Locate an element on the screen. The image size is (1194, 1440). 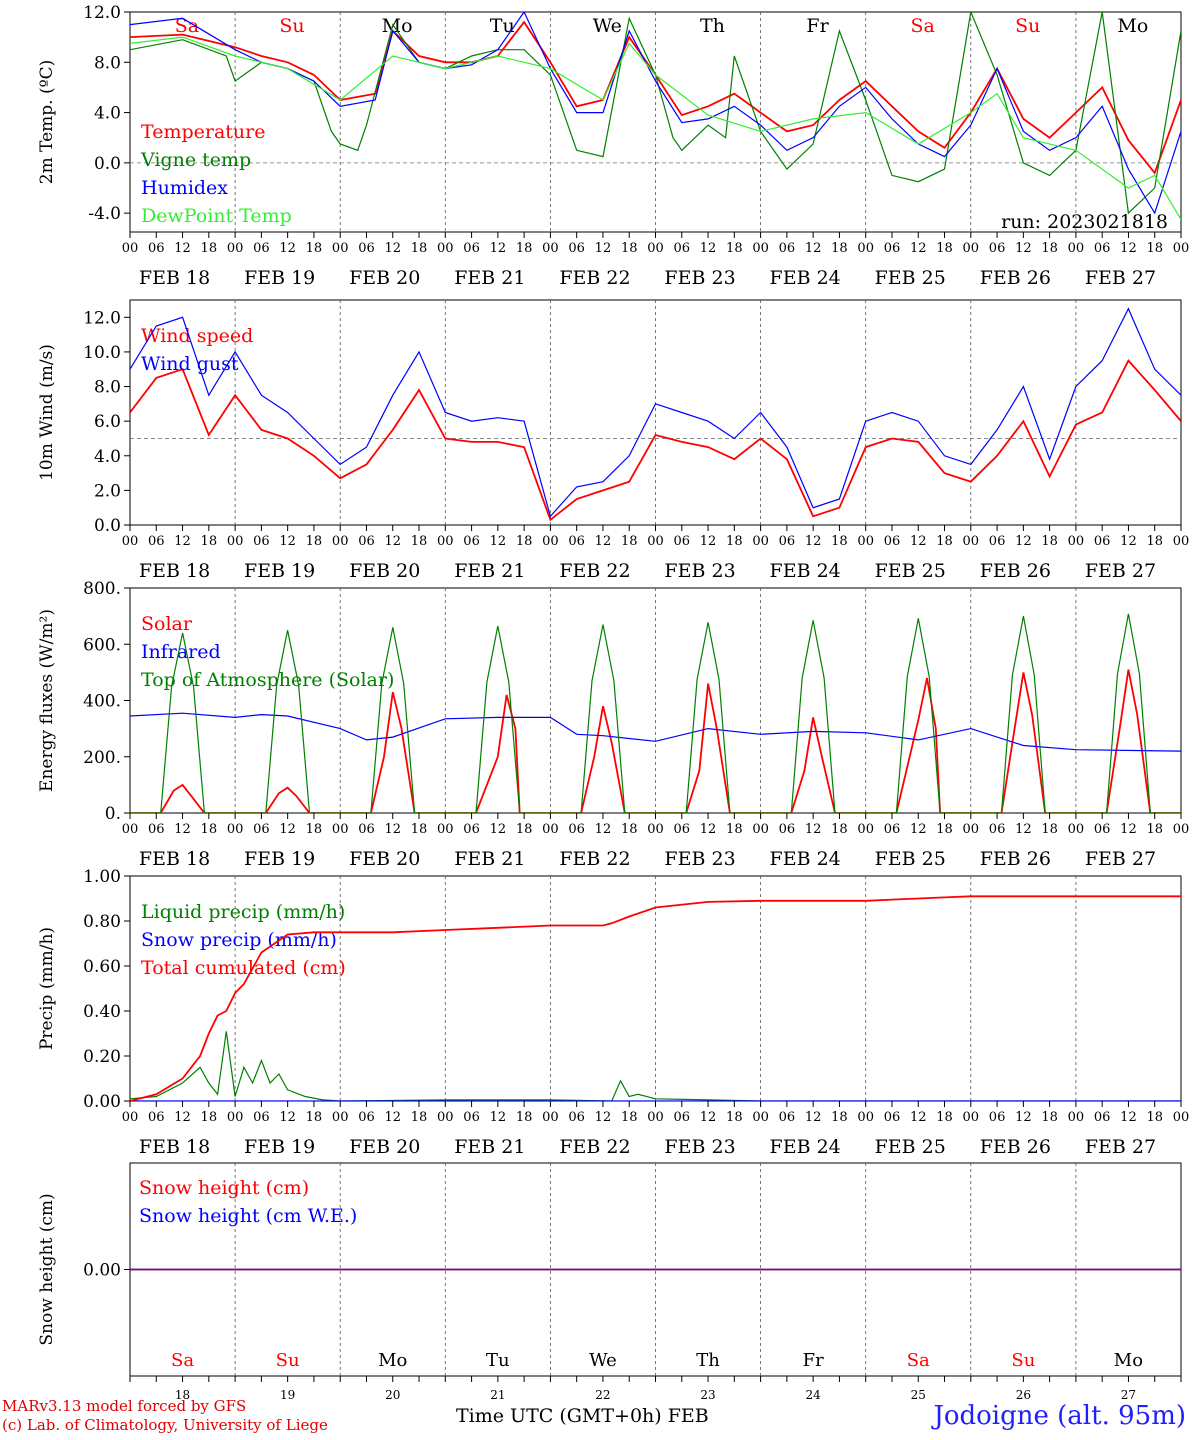
y-tick-label: 4.0 is located at coordinates (107, 114).